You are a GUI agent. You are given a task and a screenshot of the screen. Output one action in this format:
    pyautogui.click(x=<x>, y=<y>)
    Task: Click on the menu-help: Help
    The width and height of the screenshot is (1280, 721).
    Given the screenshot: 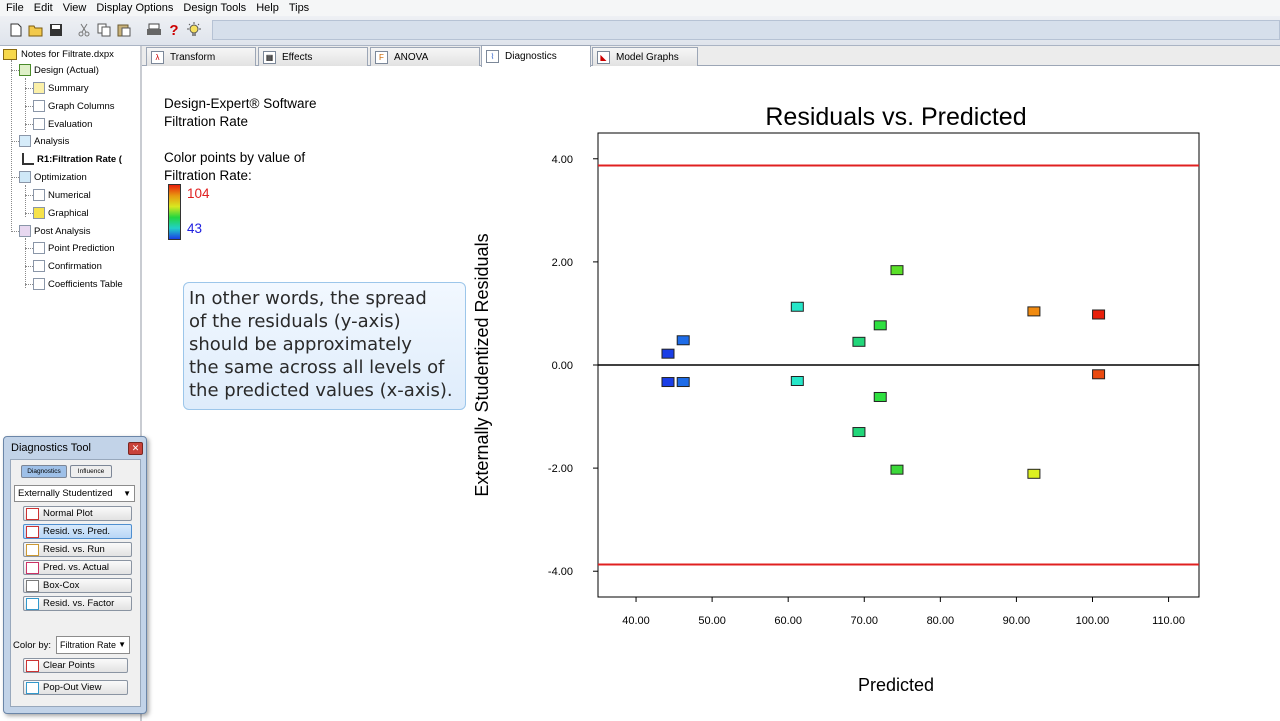 What is the action you would take?
    pyautogui.click(x=267, y=8)
    